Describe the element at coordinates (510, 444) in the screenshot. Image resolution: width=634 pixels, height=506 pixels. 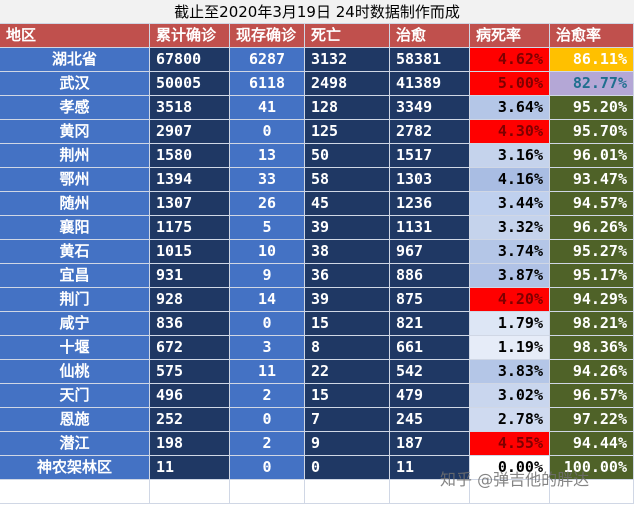
I see `death-rate-cell: 4.55%` at that location.